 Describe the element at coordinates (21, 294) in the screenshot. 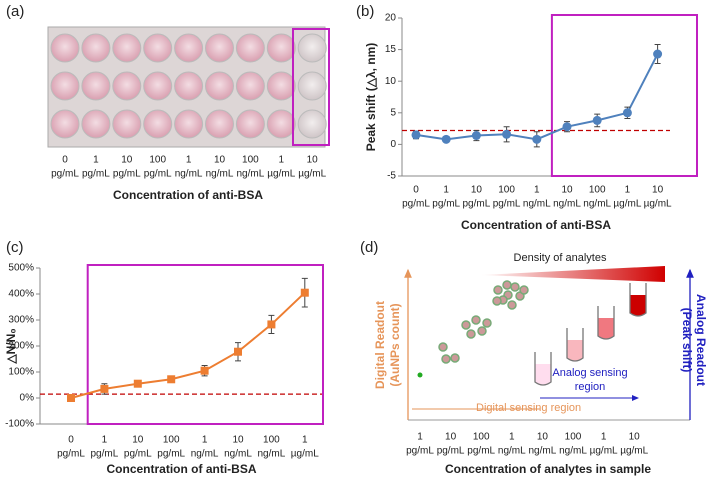

I see `y-tick-label: 400%` at that location.